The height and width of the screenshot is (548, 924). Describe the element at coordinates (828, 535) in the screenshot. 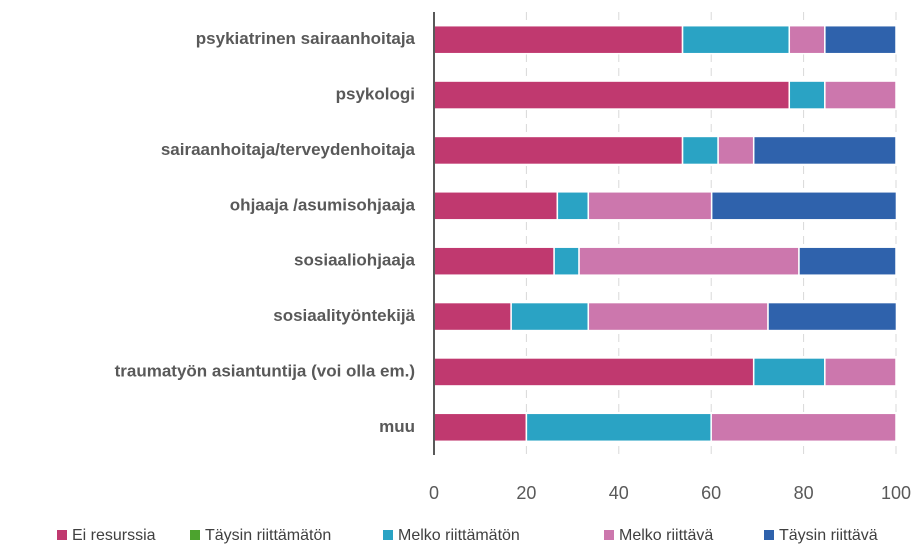

I see `legend-label: Täysin riittävä` at that location.